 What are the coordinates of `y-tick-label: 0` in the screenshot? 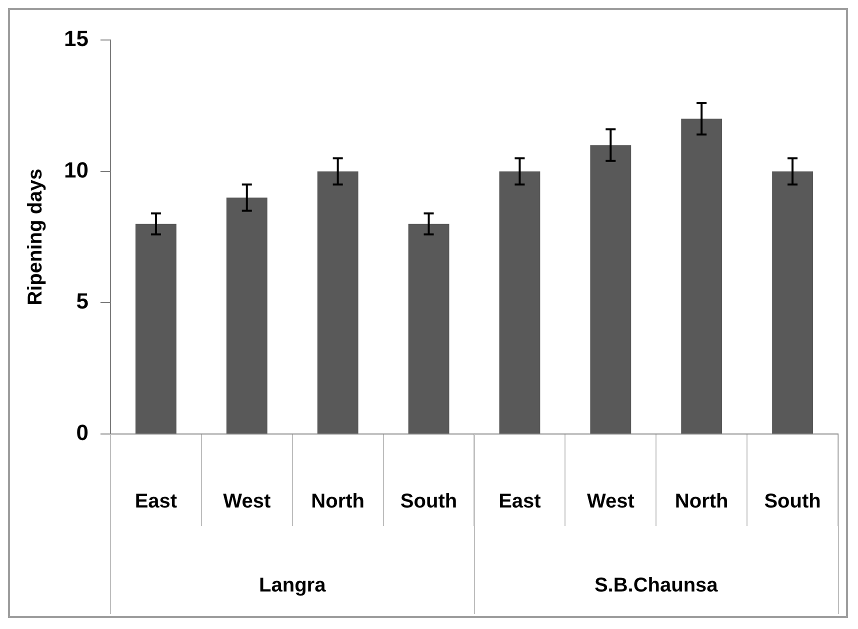 It's located at (82, 433).